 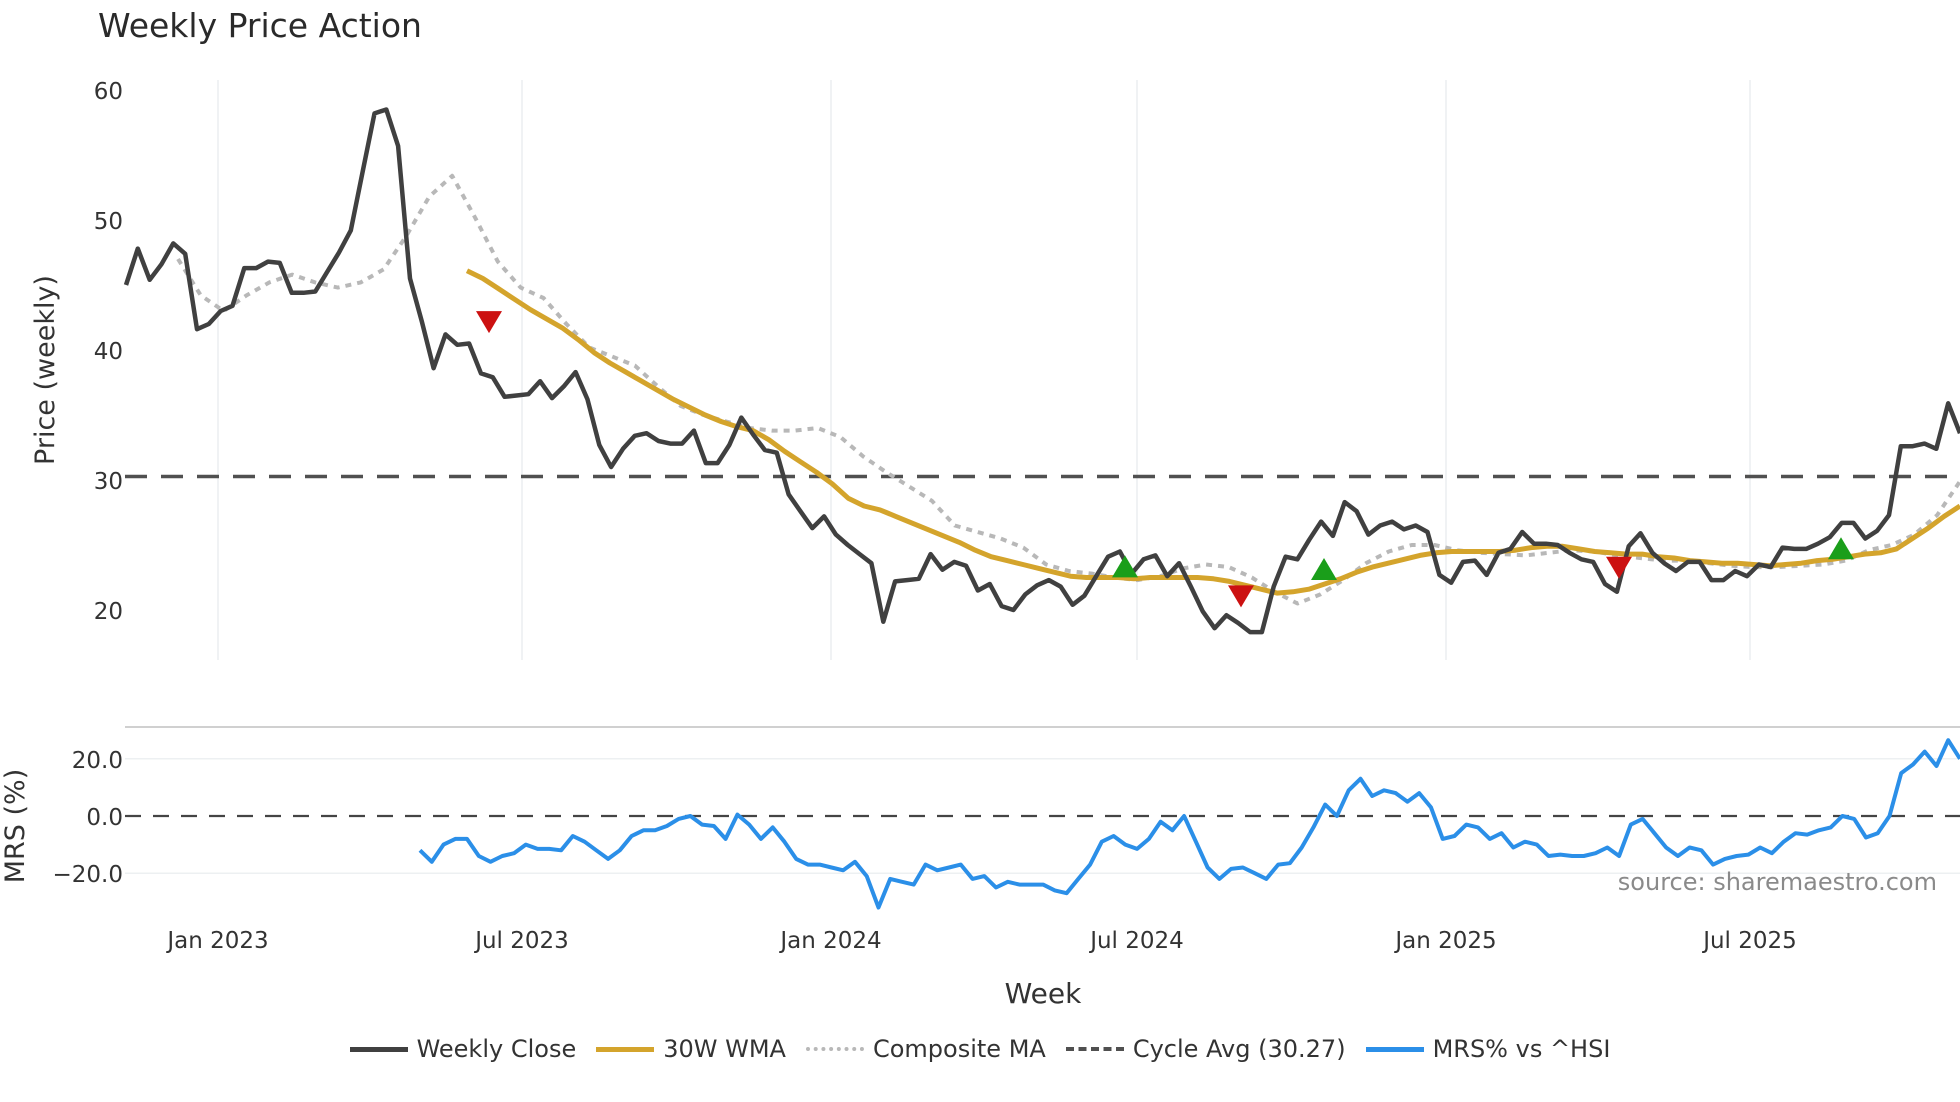 I want to click on mrs-line, so click(x=1189, y=824).